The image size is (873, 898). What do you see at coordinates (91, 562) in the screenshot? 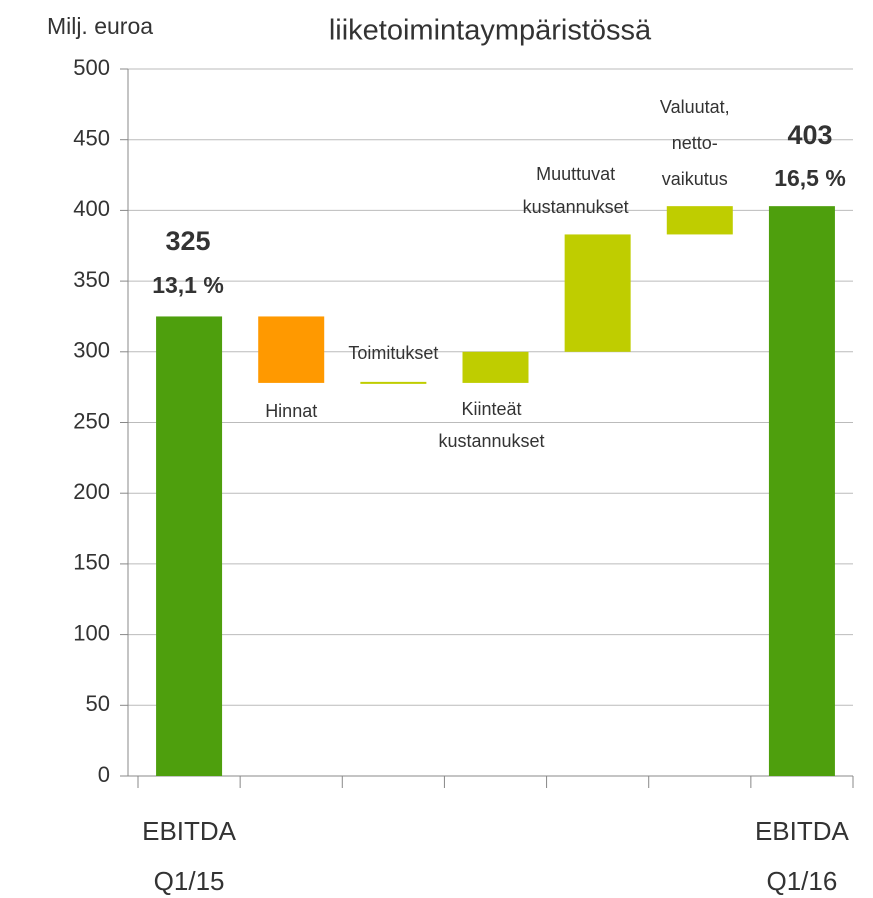
I see `y-tick-label: 150` at bounding box center [91, 562].